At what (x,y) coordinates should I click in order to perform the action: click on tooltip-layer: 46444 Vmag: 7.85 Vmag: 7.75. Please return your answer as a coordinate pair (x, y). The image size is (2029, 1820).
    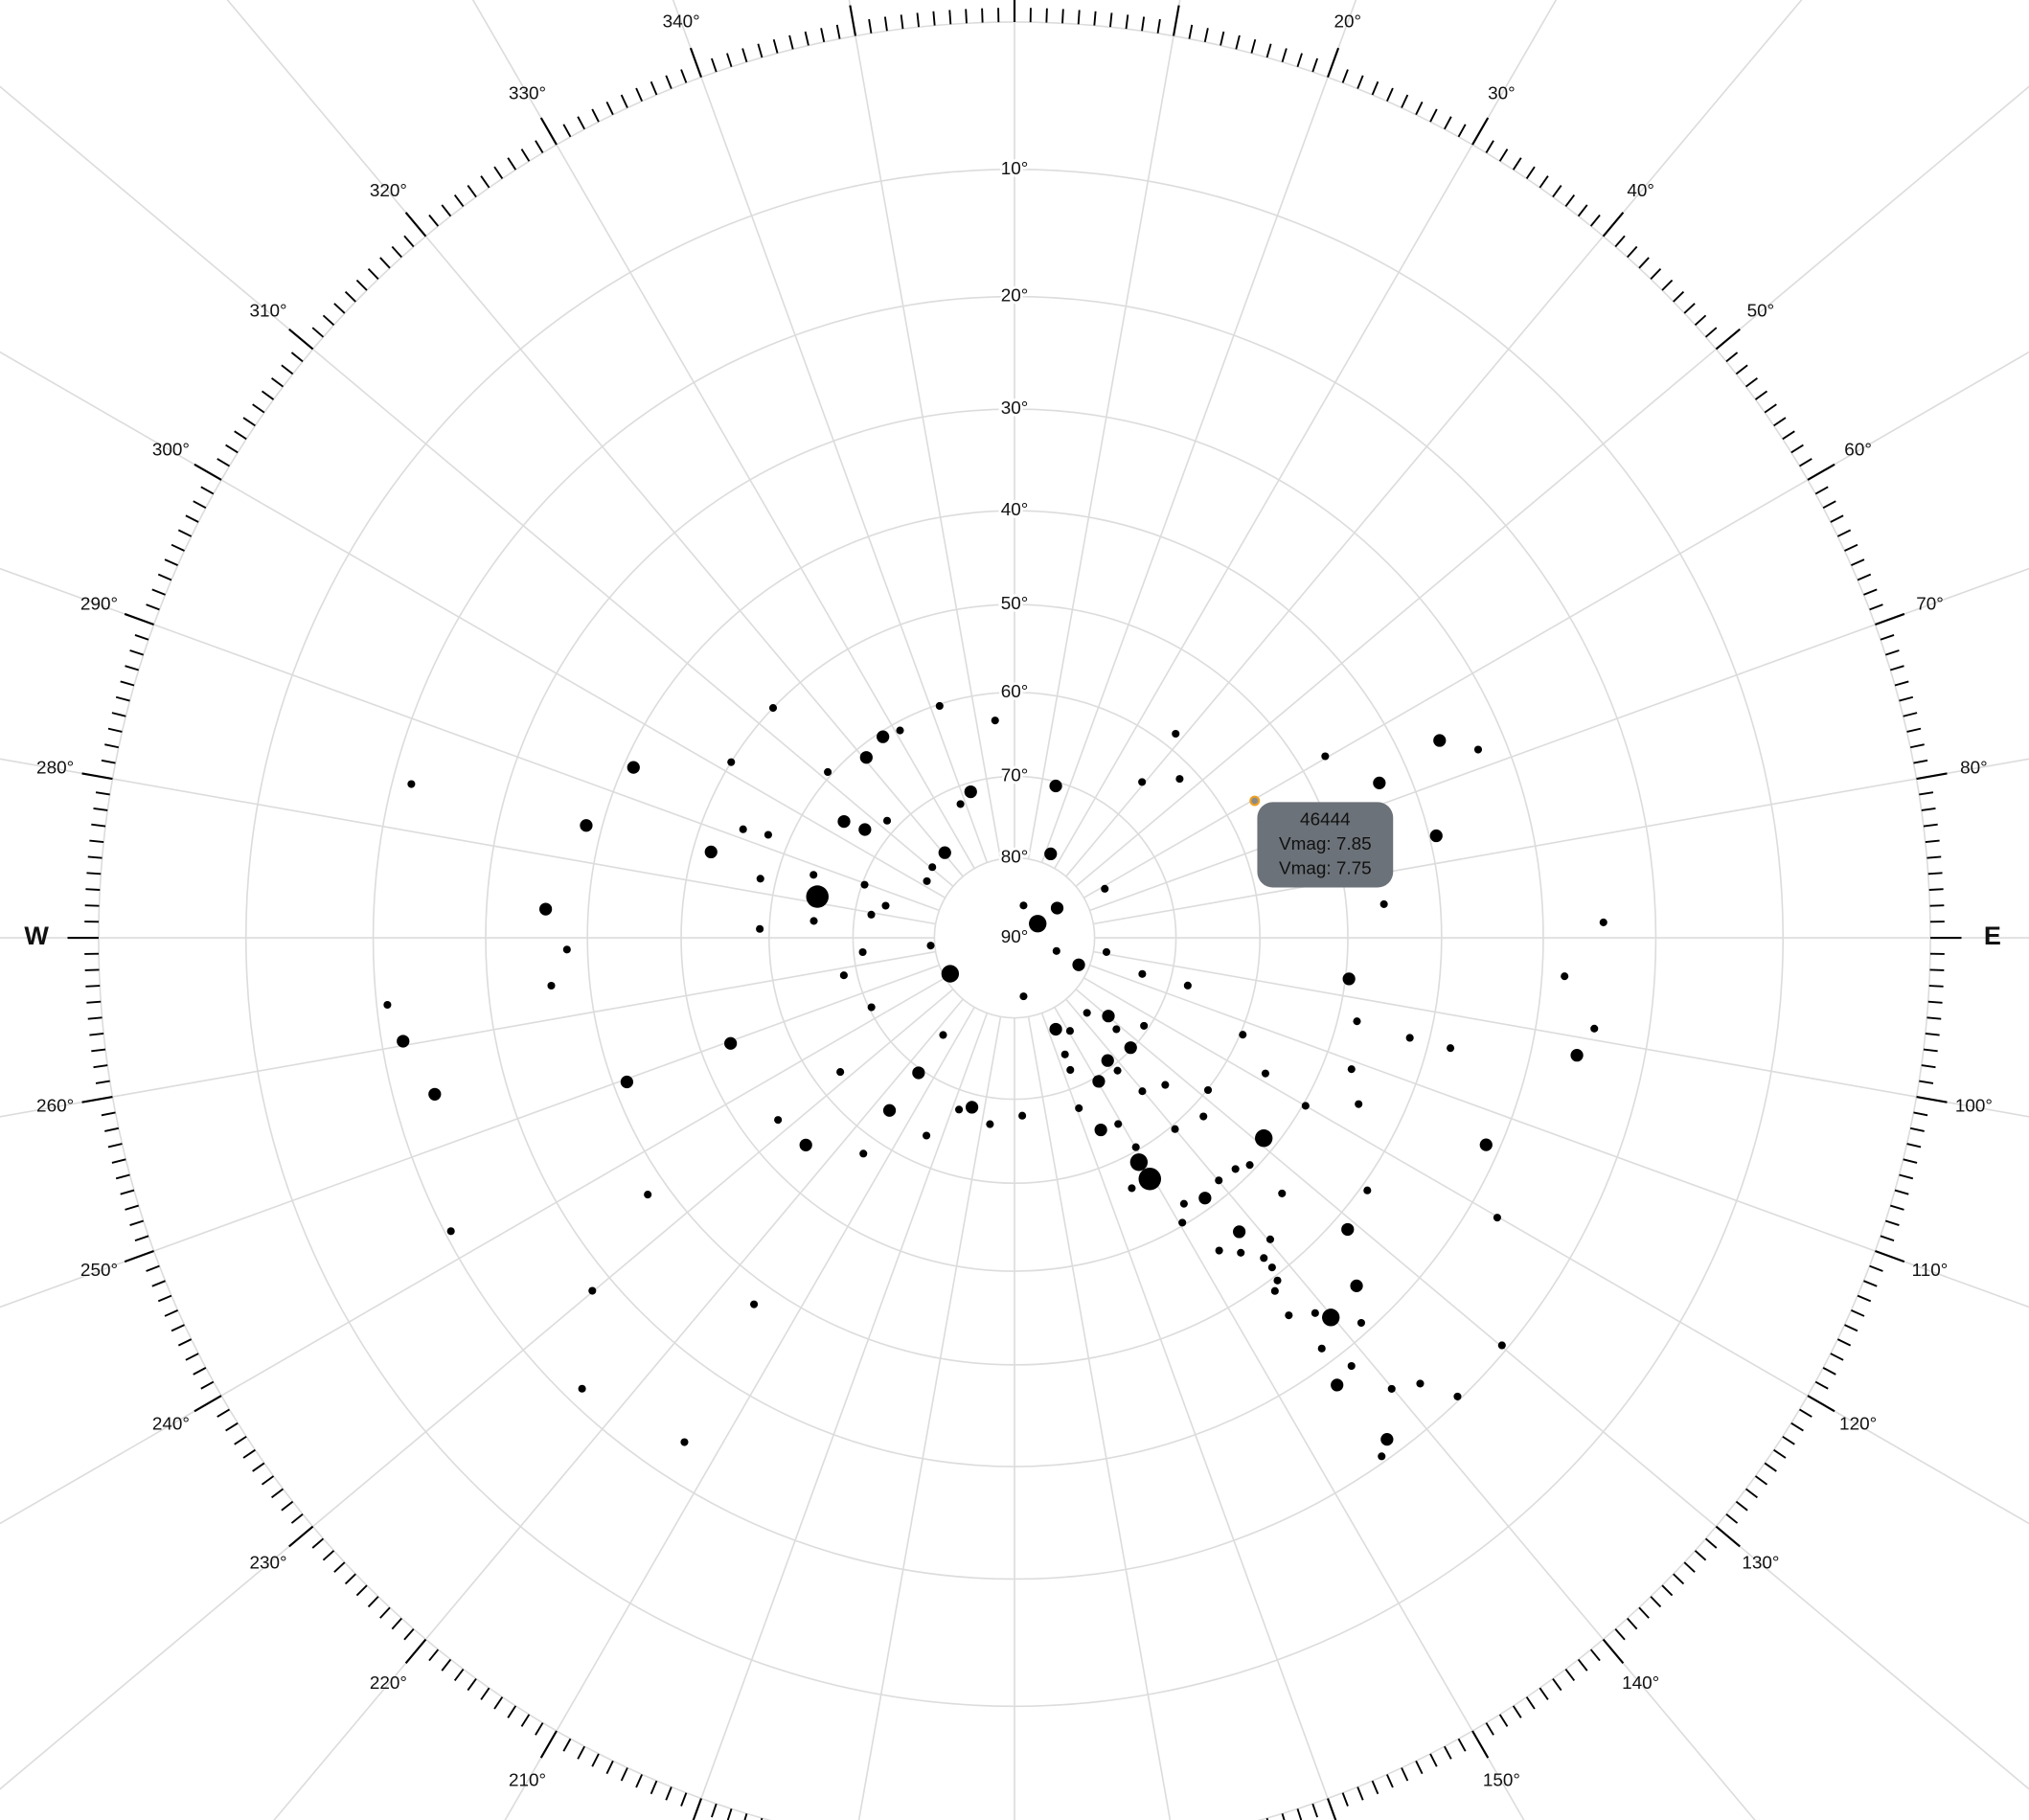
    Looking at the image, I should click on (1321, 841).